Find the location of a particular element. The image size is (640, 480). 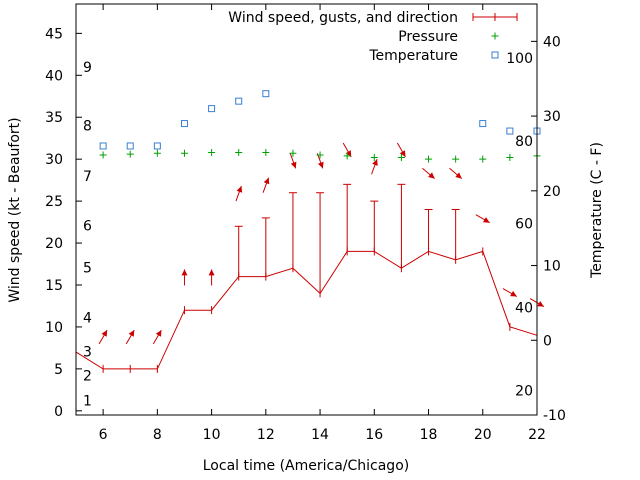

y-tick-label: 20 is located at coordinates (54, 244).